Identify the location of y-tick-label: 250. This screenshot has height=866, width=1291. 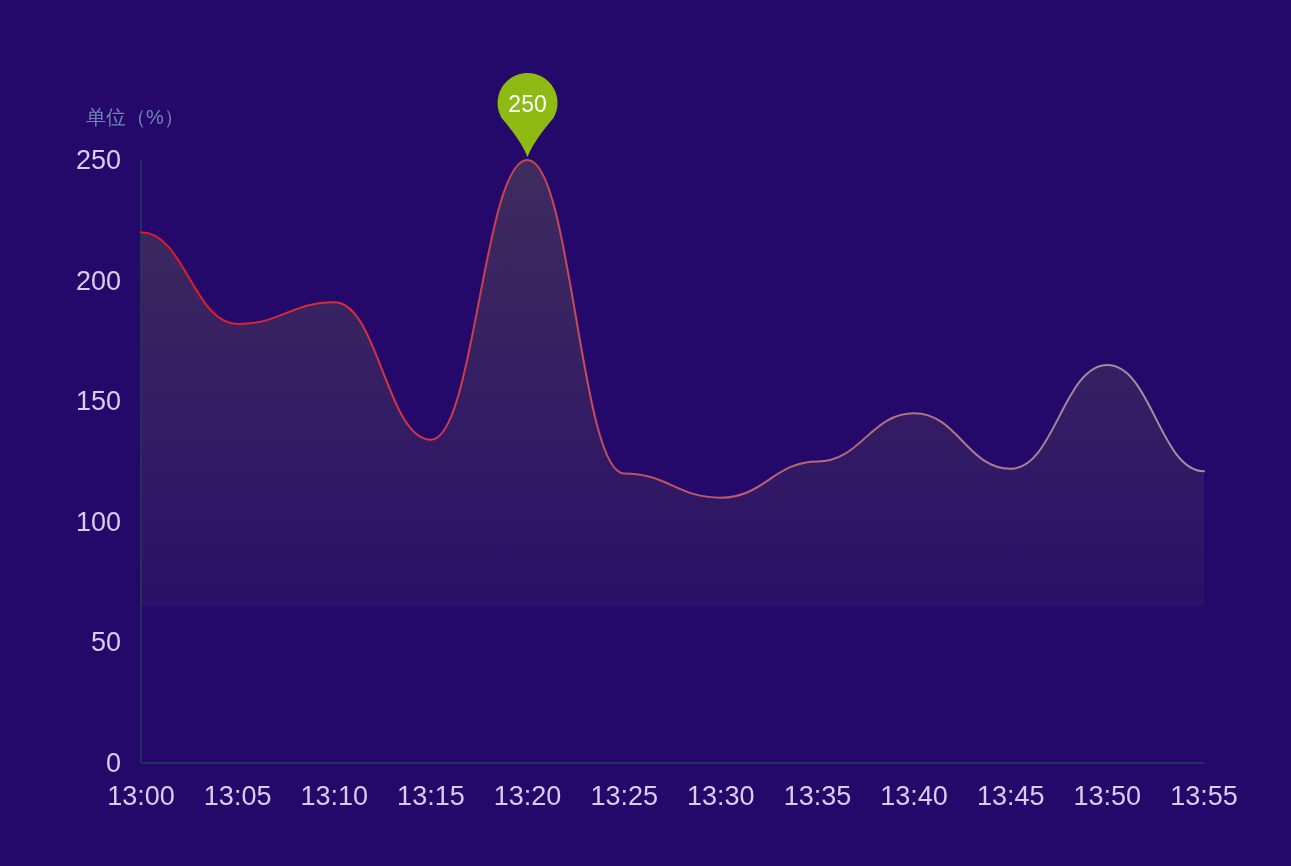
(98, 160).